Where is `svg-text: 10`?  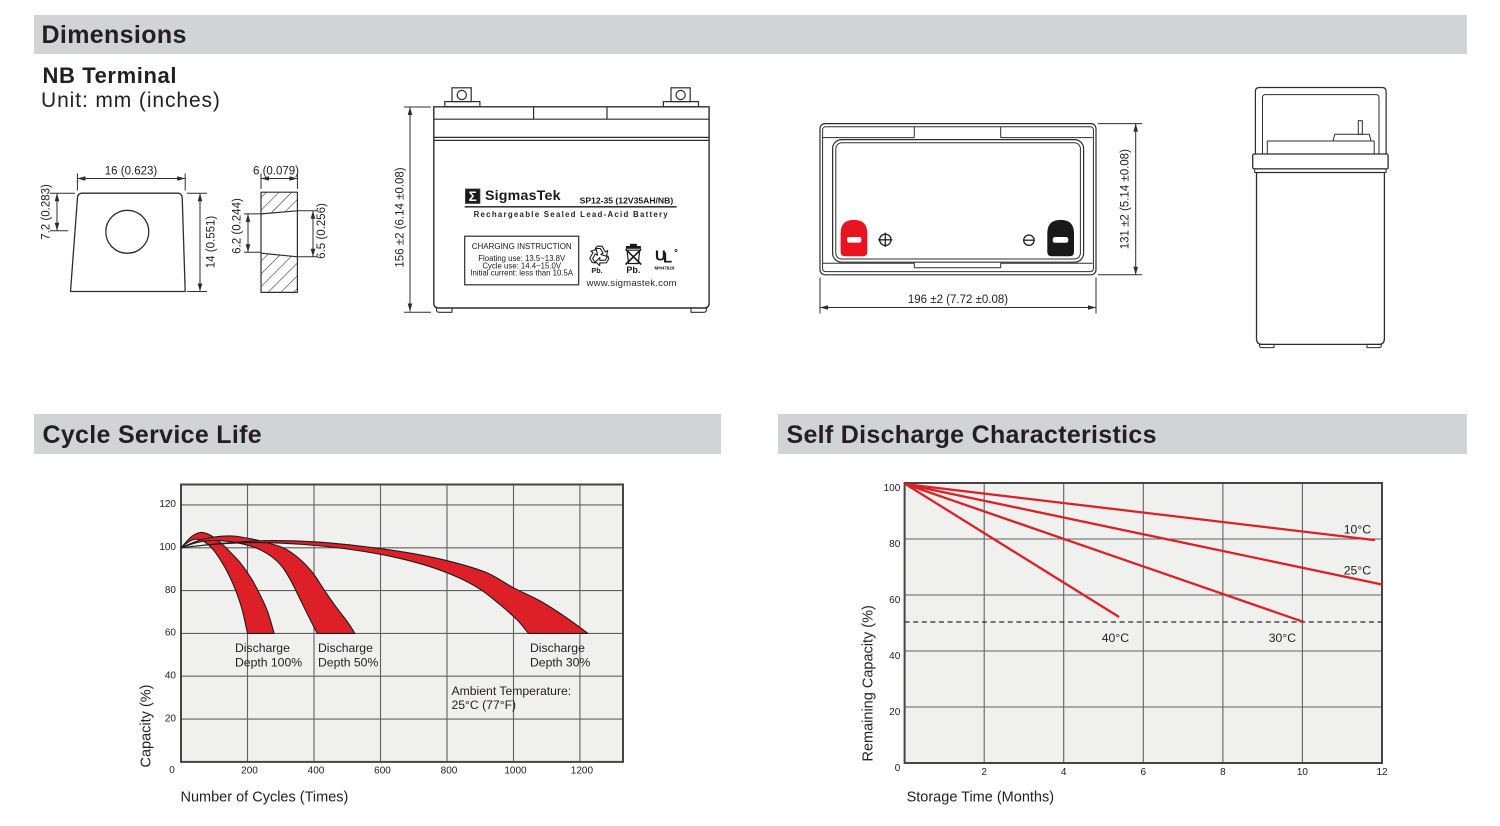 svg-text: 10 is located at coordinates (1303, 772).